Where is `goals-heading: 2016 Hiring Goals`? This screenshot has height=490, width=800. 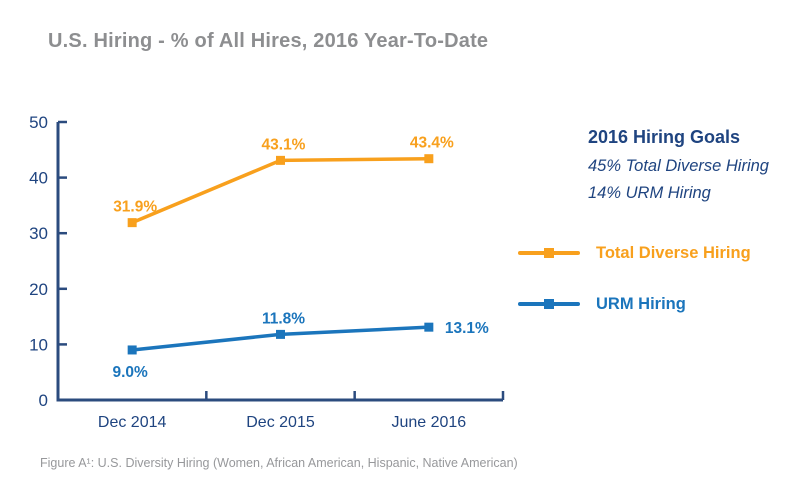
goals-heading: 2016 Hiring Goals is located at coordinates (664, 137).